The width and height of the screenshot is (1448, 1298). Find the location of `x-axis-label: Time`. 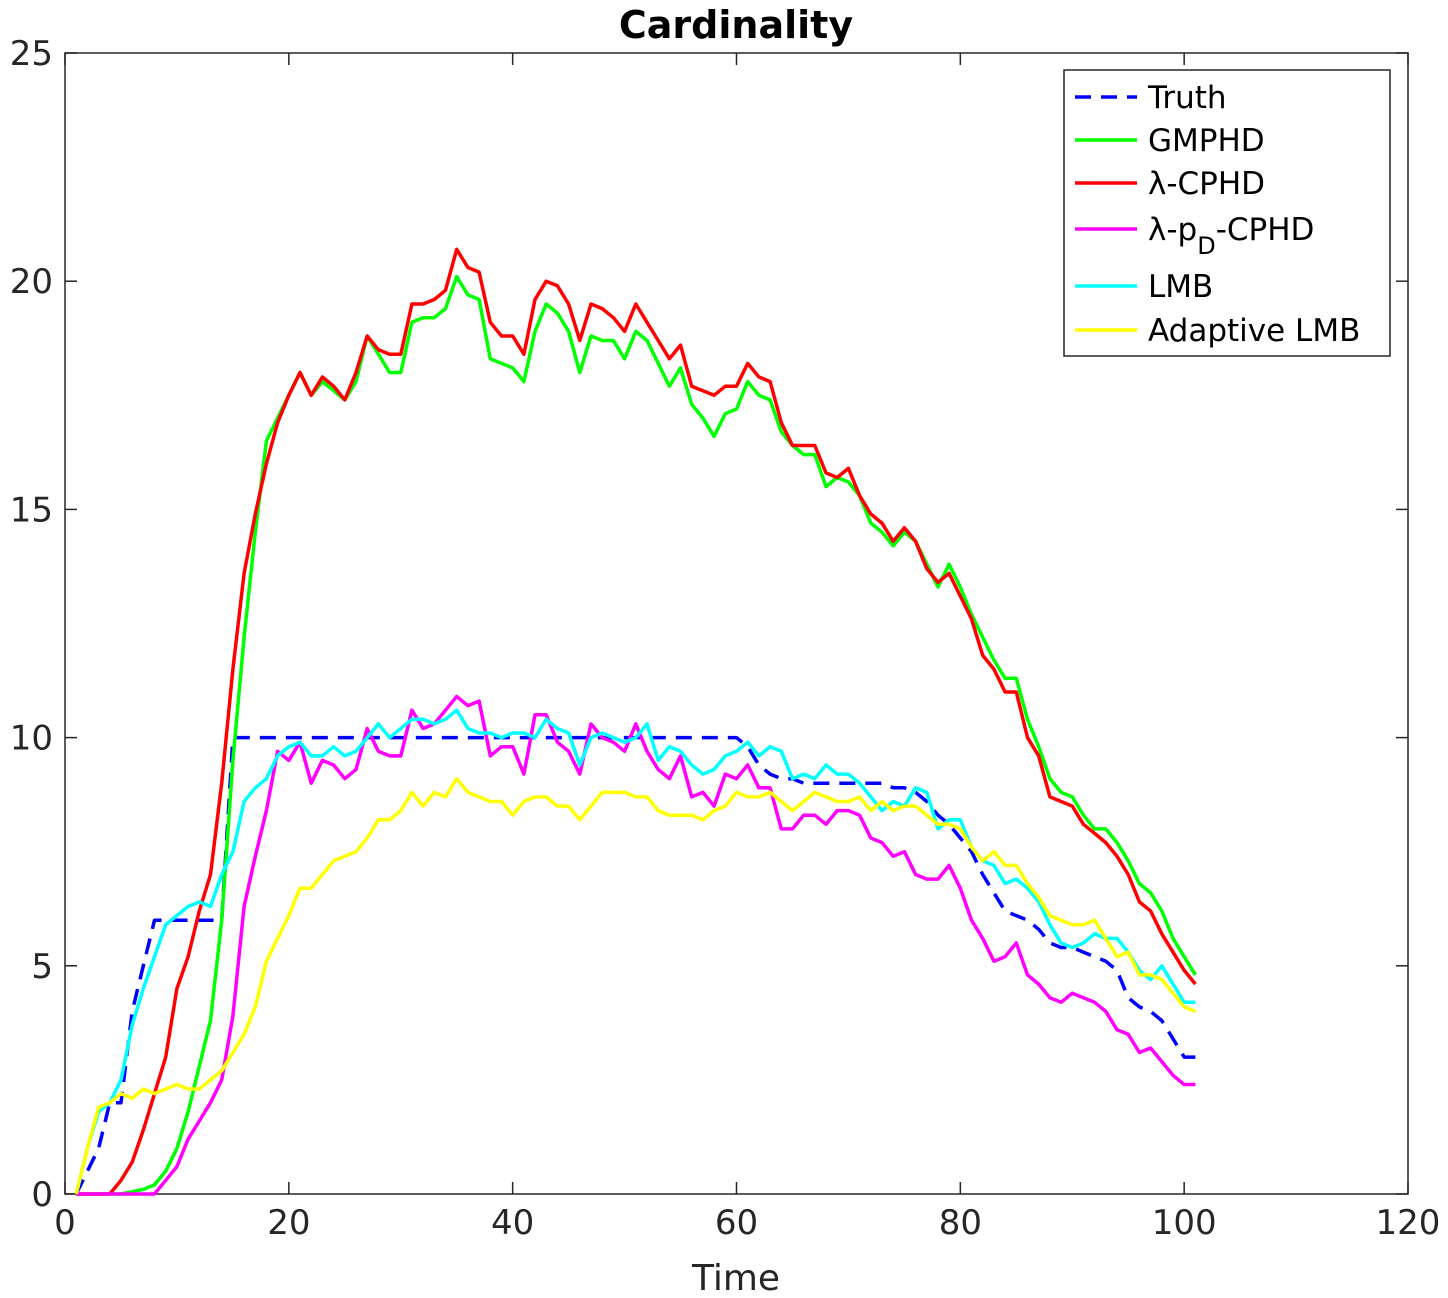

x-axis-label: Time is located at coordinates (735, 1278).